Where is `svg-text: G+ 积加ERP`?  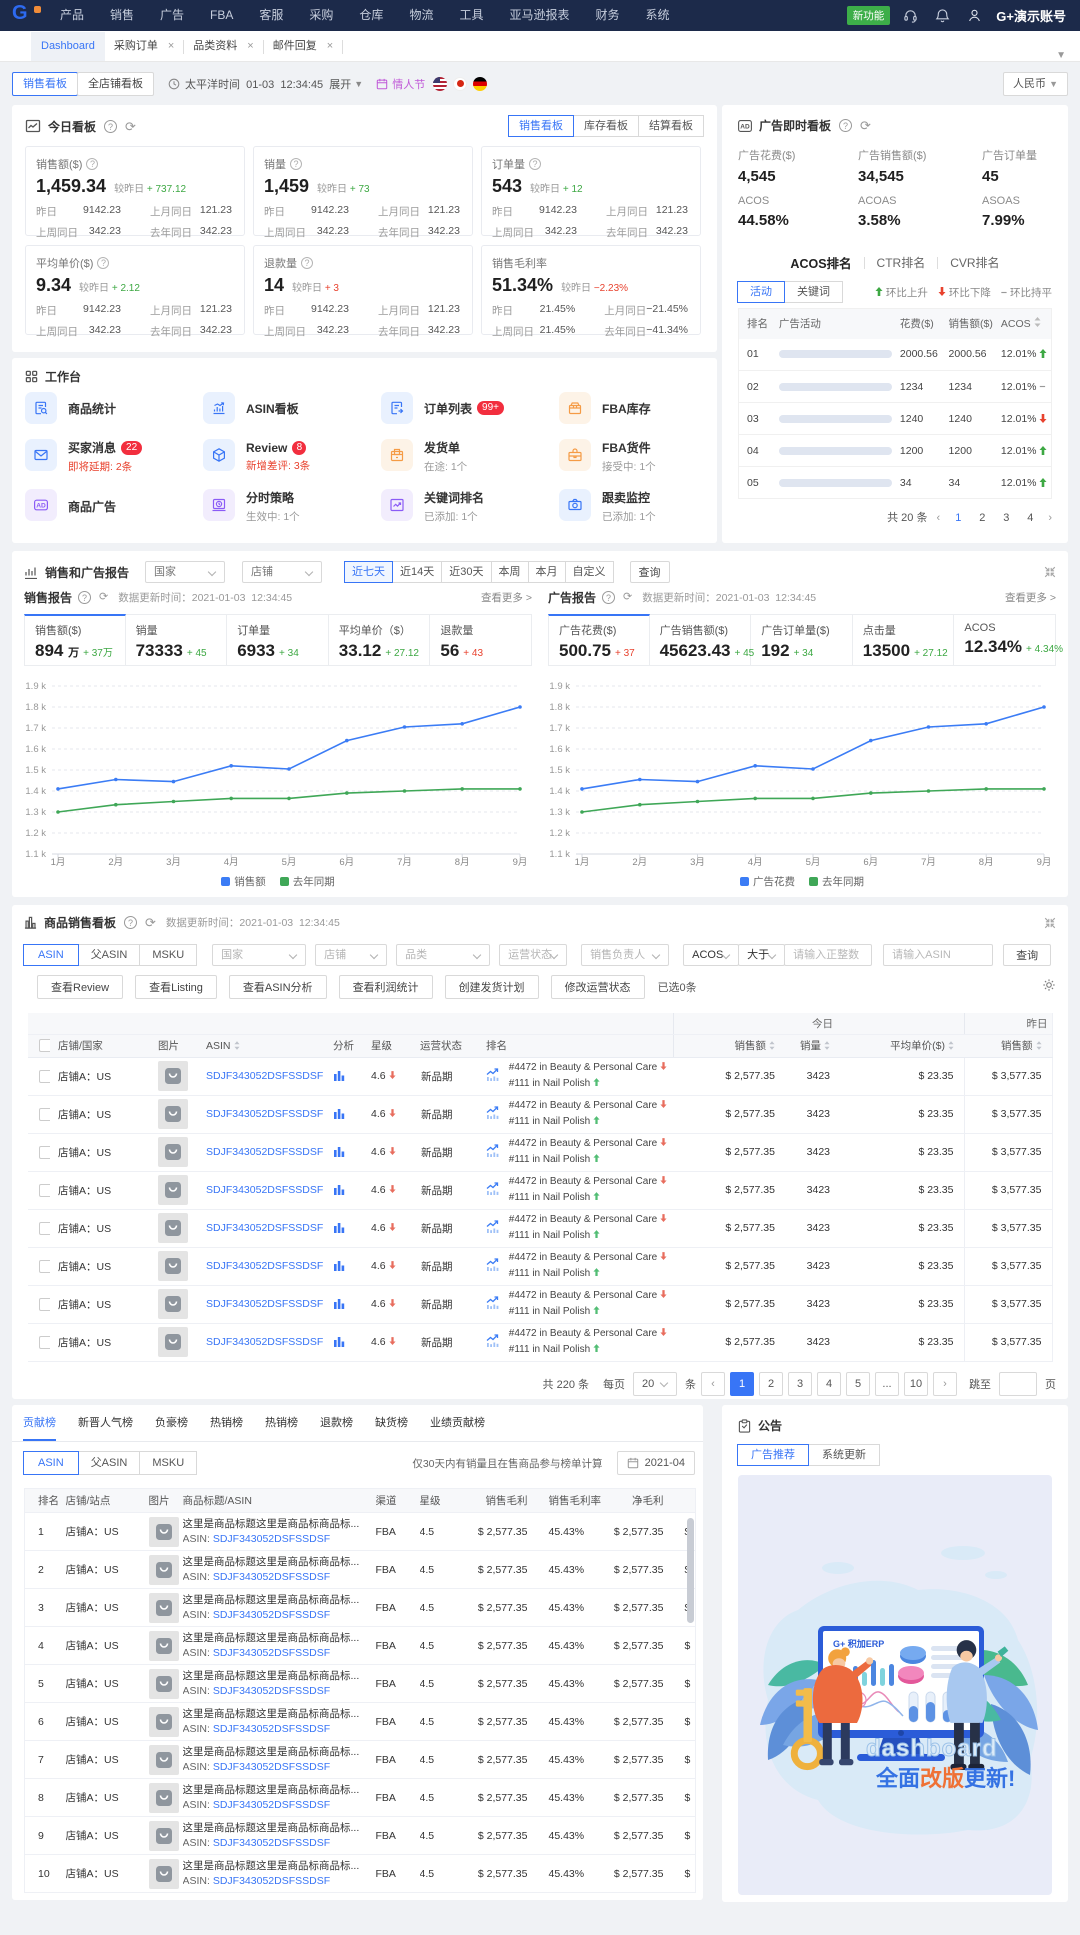 svg-text: G+ 积加ERP is located at coordinates (858, 1643).